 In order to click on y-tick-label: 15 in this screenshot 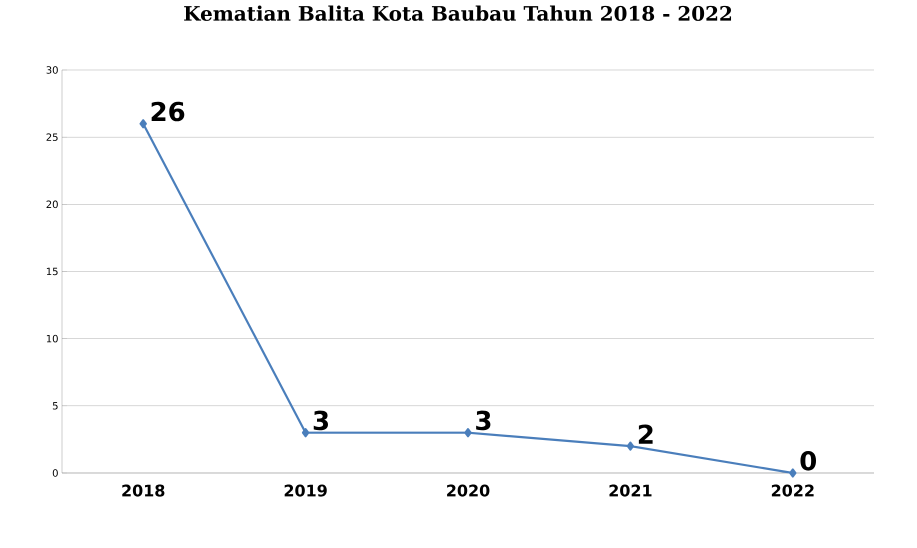, I will do `click(52, 272)`.